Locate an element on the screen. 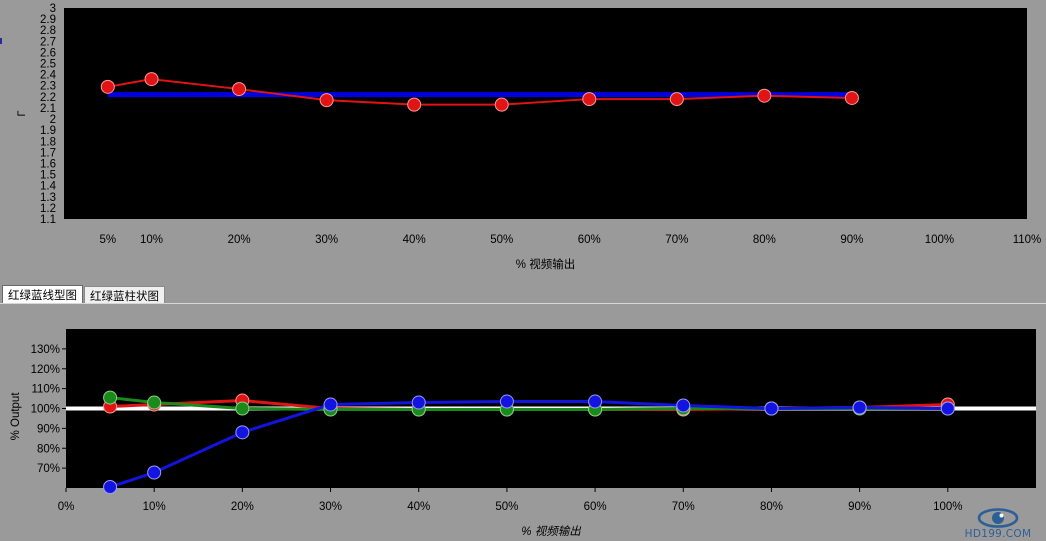 The width and height of the screenshot is (1046, 541). watermark-text: HD199.COM is located at coordinates (998, 534).